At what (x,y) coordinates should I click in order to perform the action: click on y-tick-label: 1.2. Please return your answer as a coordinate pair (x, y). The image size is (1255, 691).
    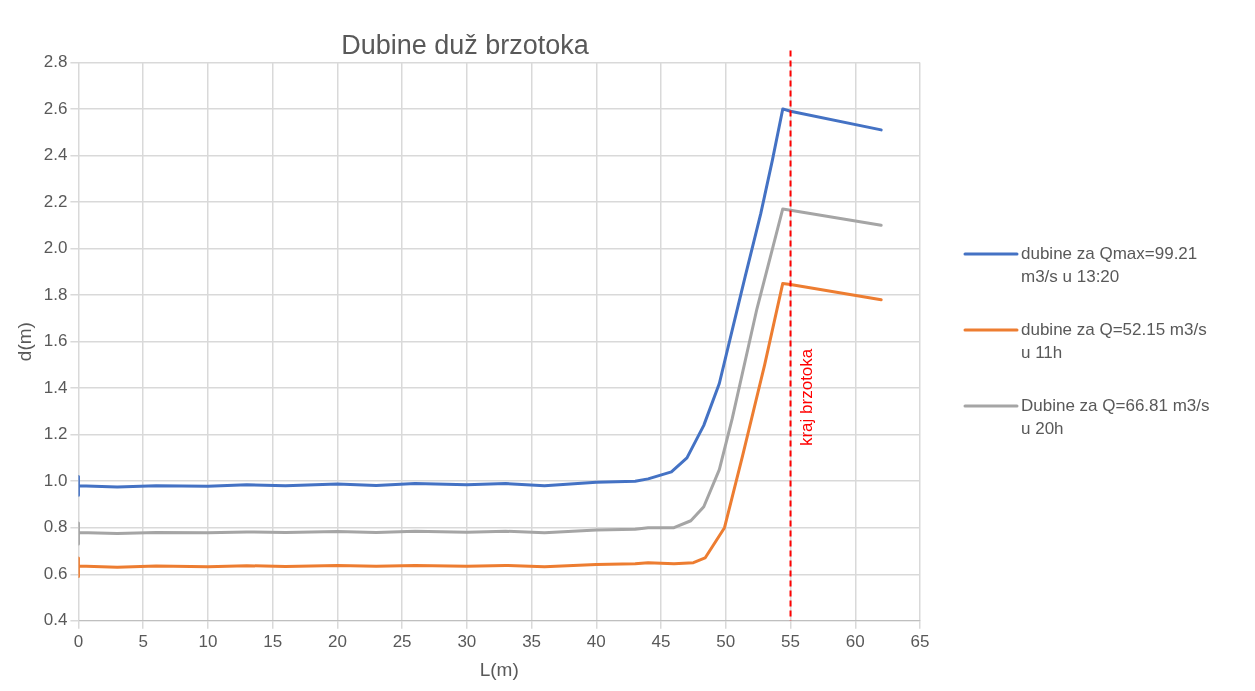
    Looking at the image, I should click on (55, 434).